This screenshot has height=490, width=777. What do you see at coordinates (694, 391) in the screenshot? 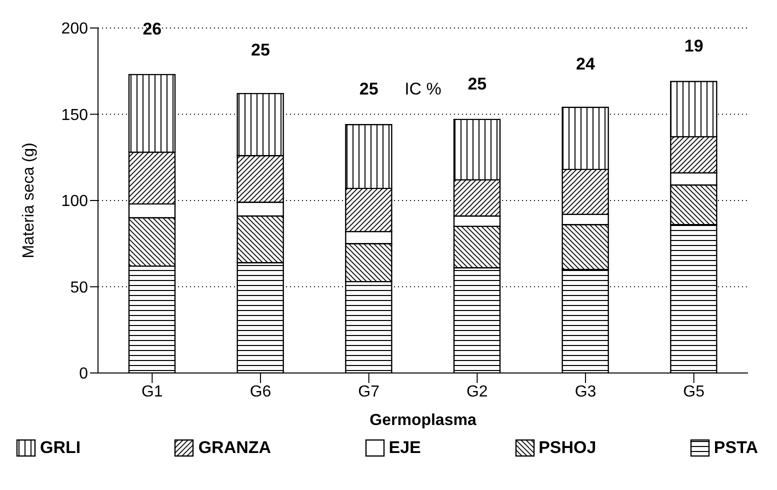
I see `x-tick-label: G5` at bounding box center [694, 391].